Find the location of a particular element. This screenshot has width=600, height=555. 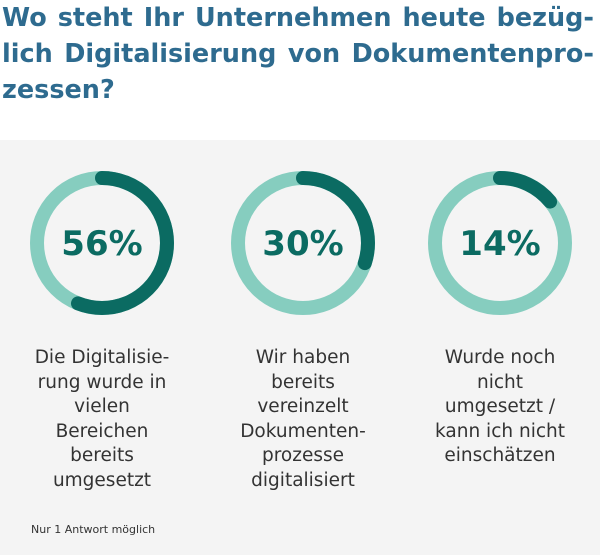

donut-value-label: 30% is located at coordinates (302, 244).